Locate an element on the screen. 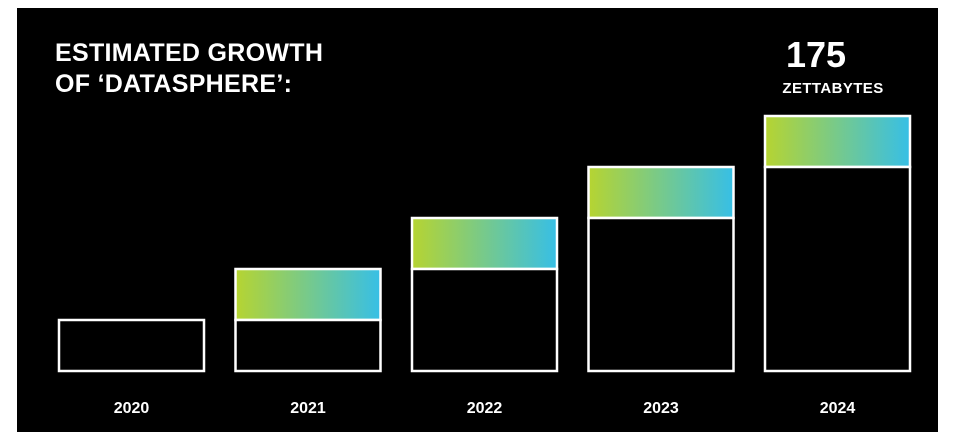  bar-growth-2021 is located at coordinates (308, 294).